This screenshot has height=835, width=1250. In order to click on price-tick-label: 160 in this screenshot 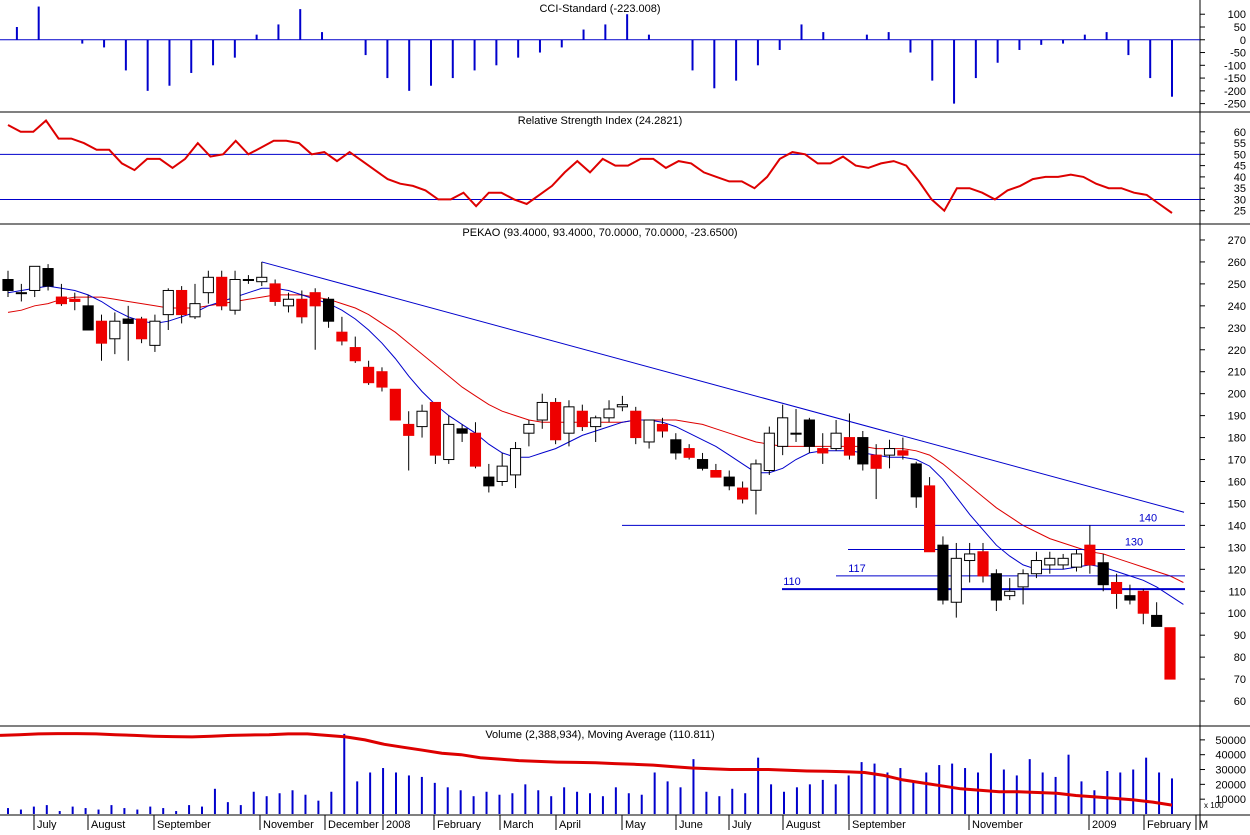, I will do `click(1237, 482)`.